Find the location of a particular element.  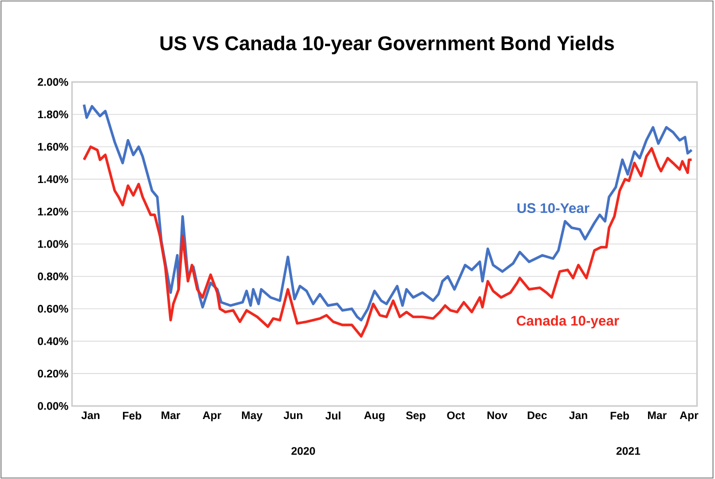

series-label: US 10-Year is located at coordinates (553, 208).